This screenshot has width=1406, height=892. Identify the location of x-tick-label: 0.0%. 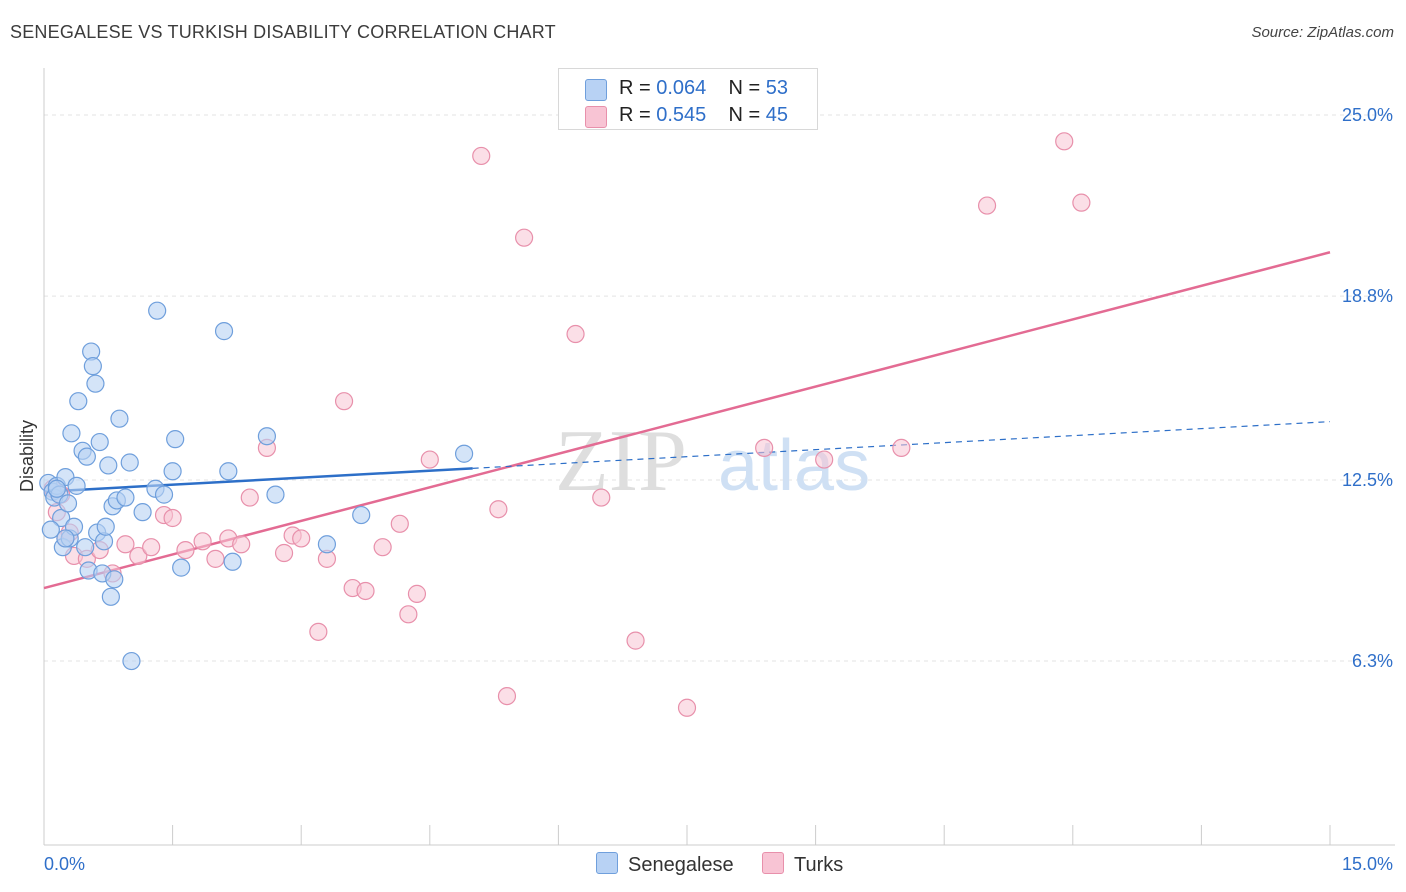
(64, 864).